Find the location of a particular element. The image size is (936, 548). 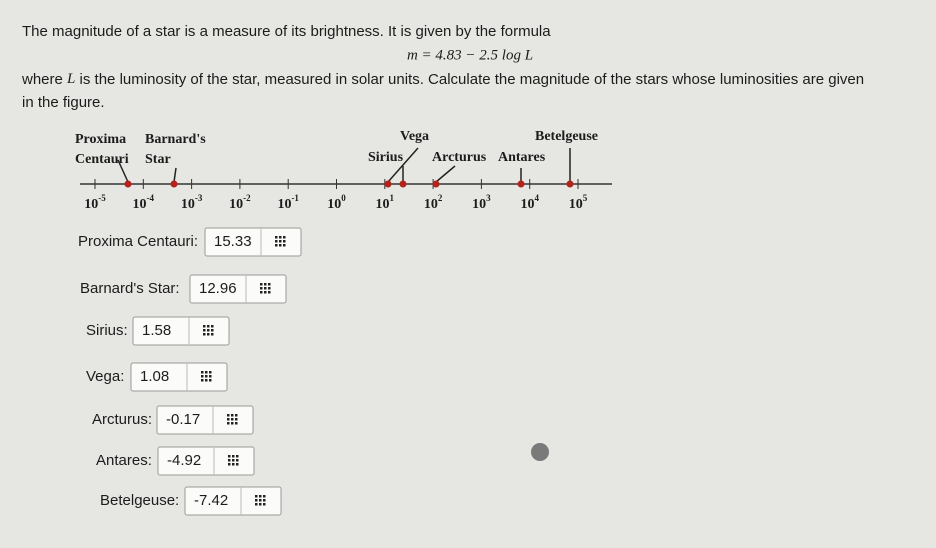

tick-label: 10⁻³ is located at coordinates (192, 202).